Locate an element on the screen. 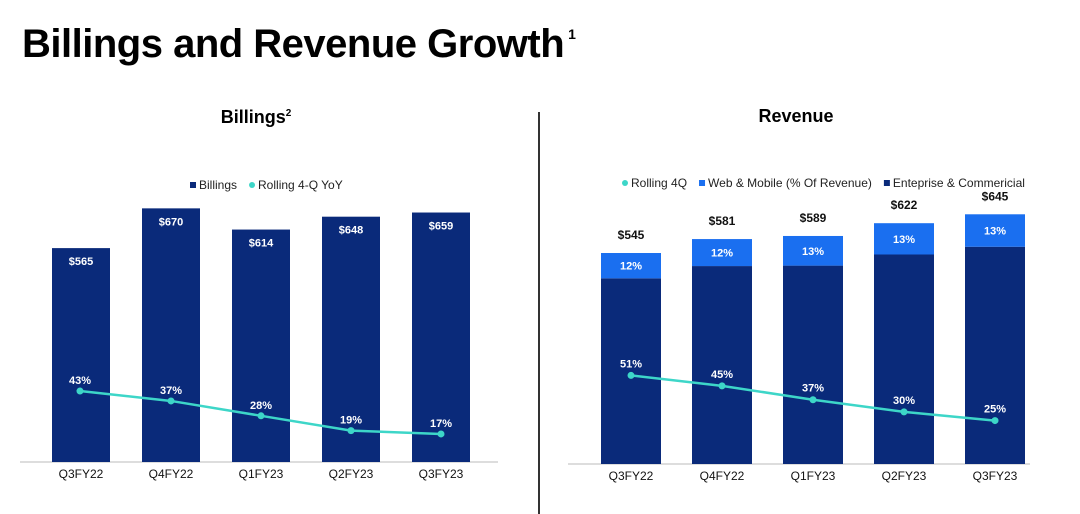 This screenshot has width=1080, height=514. billings-yoy-label-3: 19% is located at coordinates (351, 421).